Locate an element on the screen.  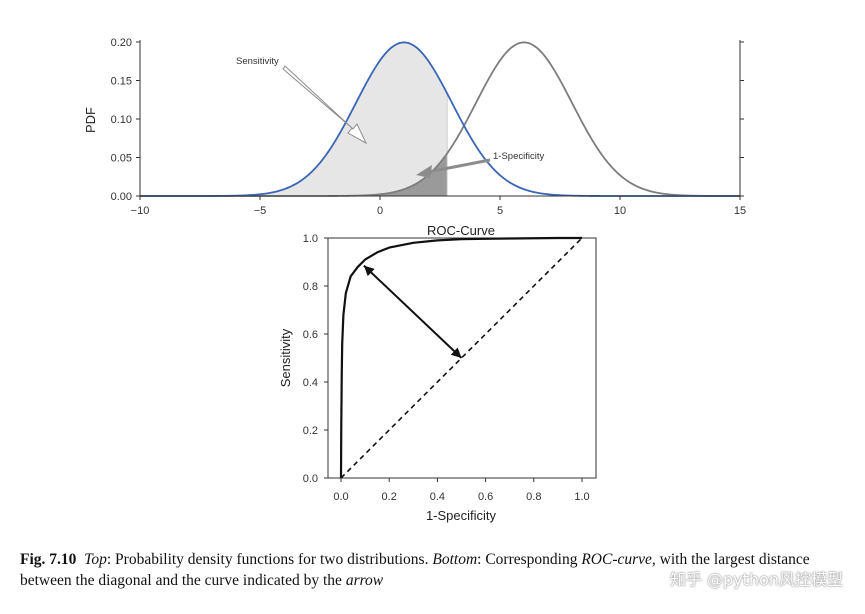
sensitivity-area is located at coordinates (294, 119).